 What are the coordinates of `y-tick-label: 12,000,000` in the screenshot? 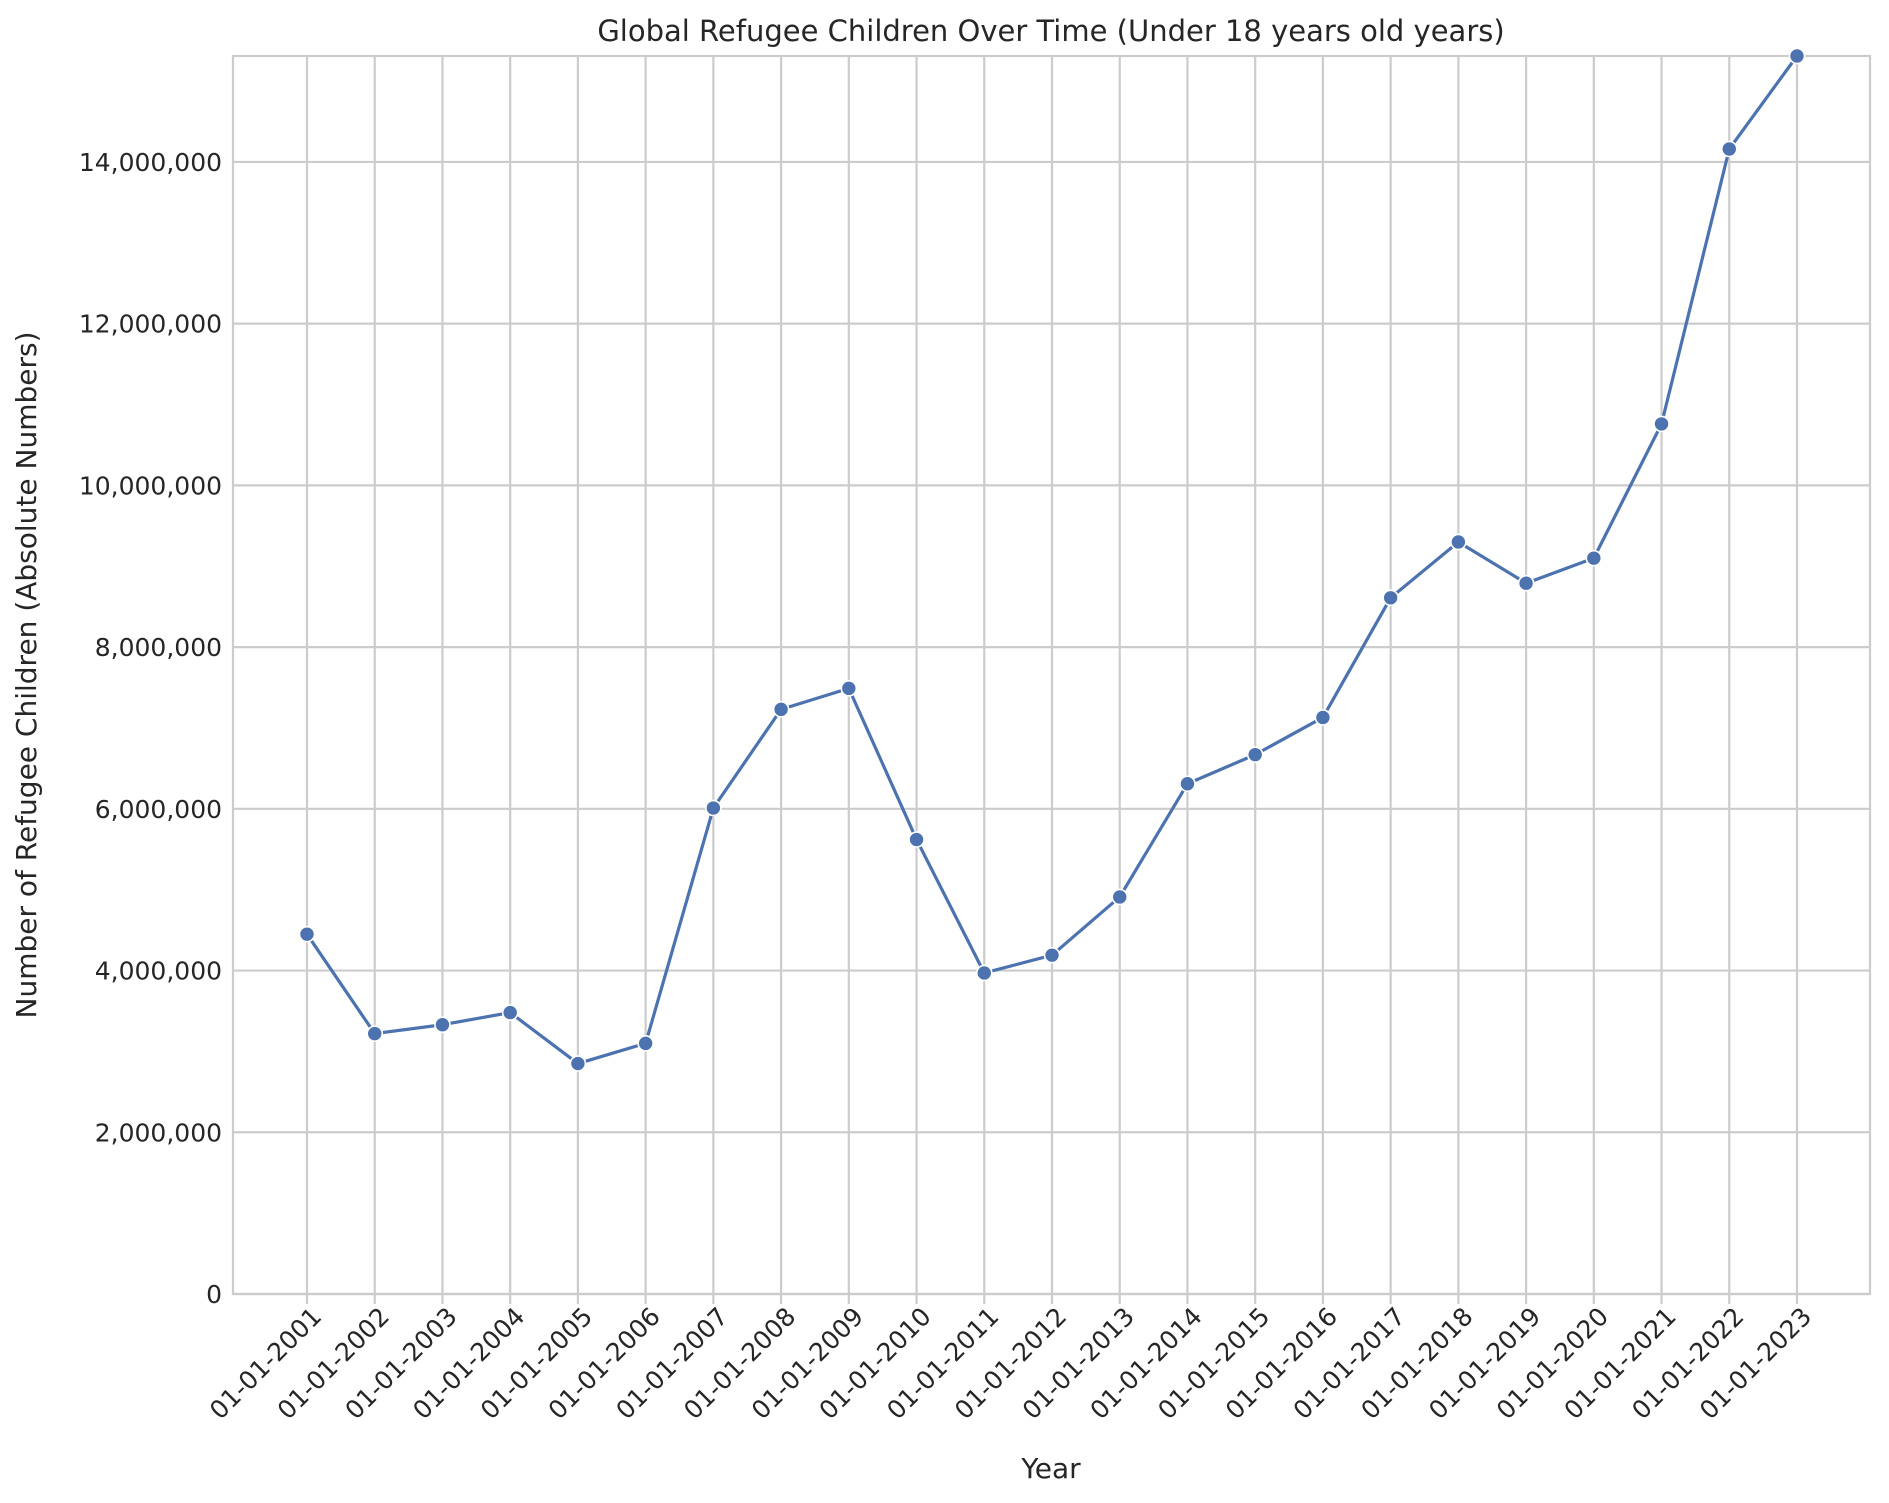 It's located at (150, 324).